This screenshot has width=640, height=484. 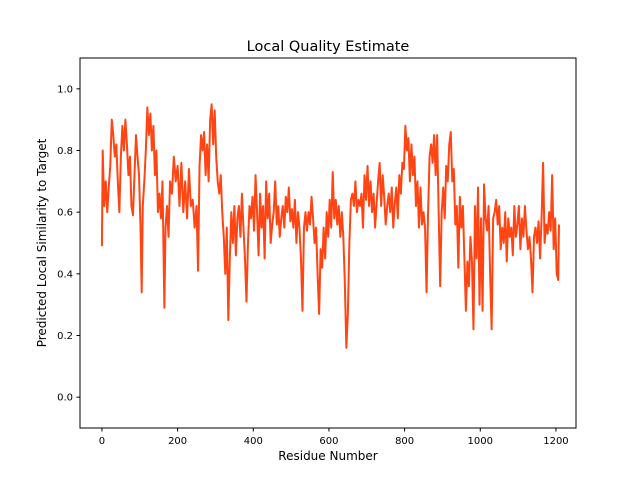 What do you see at coordinates (404, 441) in the screenshot?
I see `x-tick-label: 800` at bounding box center [404, 441].